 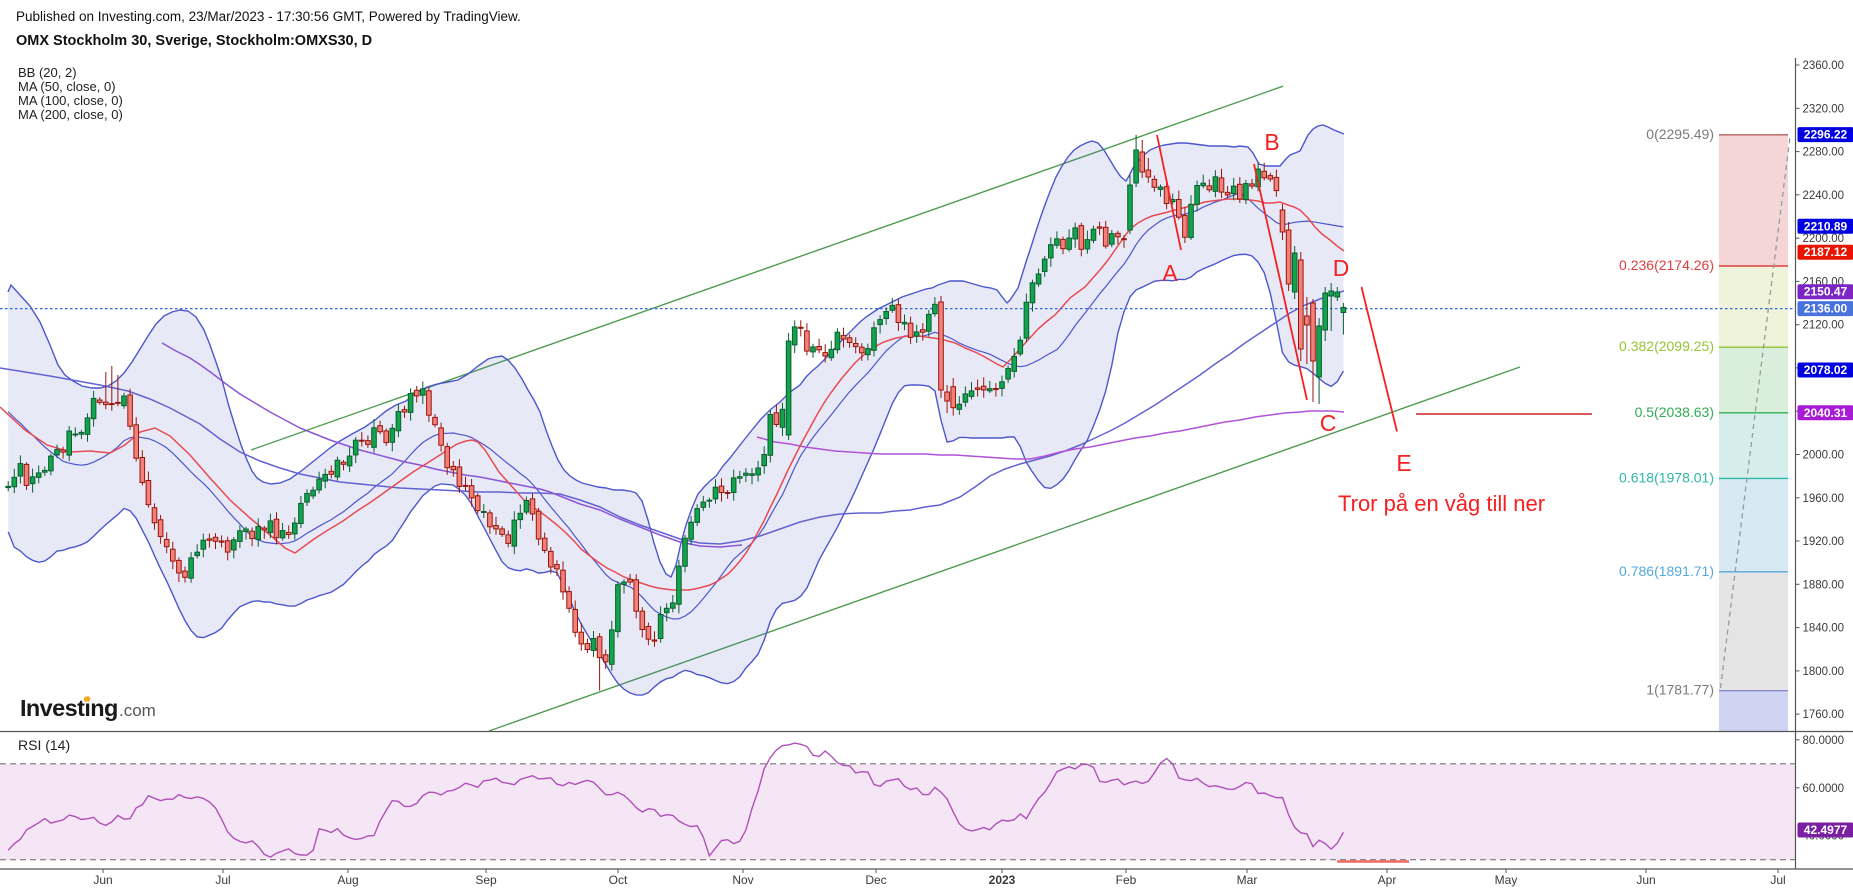 I want to click on svg-text: 0.618(1978.01), so click(x=1666, y=477).